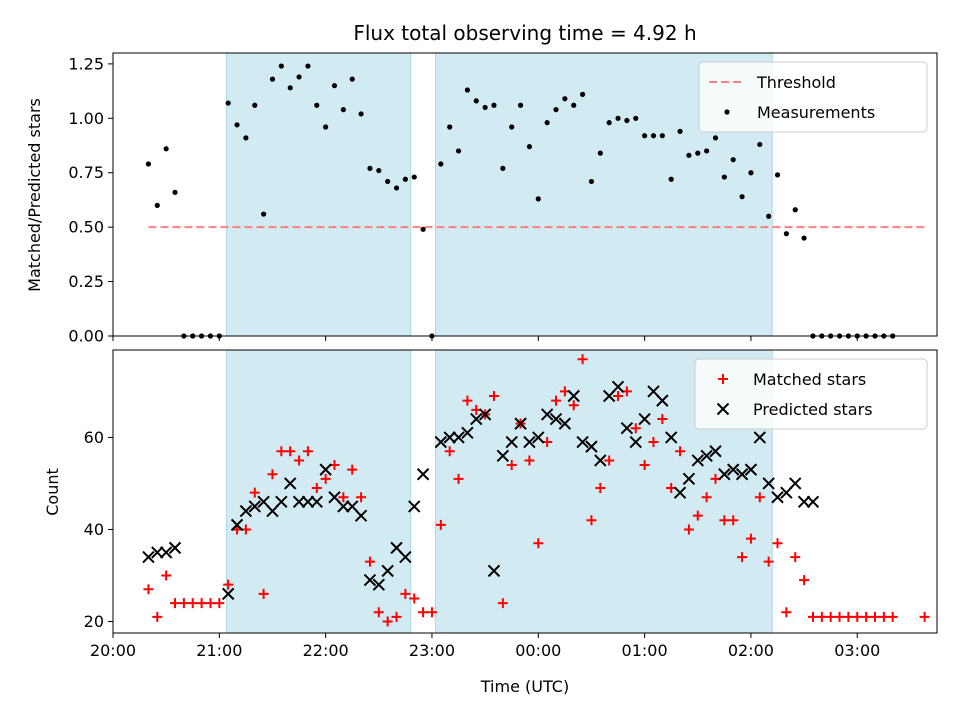 The height and width of the screenshot is (720, 960). What do you see at coordinates (796, 82) in the screenshot?
I see `legend-label: Threshold` at bounding box center [796, 82].